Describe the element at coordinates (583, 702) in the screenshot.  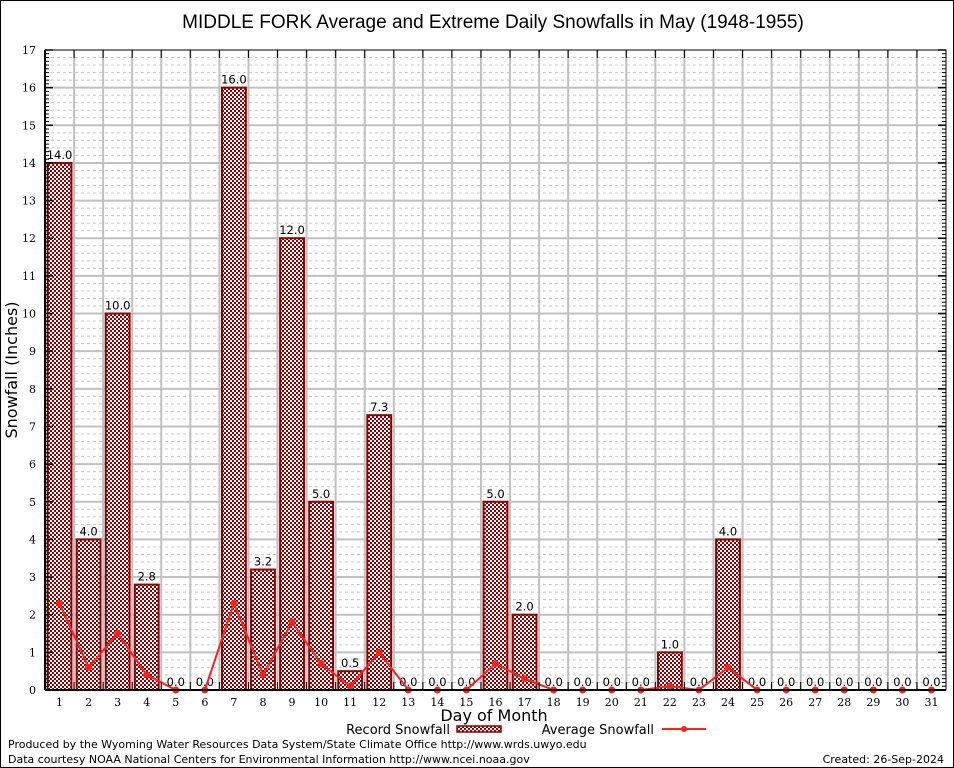
I see `x-tick-label: 19` at that location.